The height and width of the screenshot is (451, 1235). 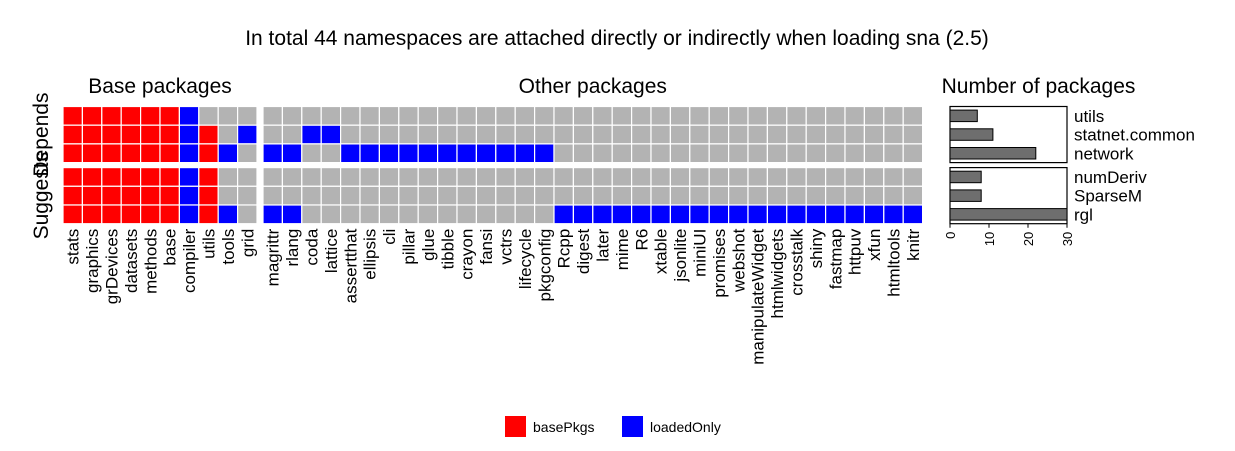 What do you see at coordinates (247, 243) in the screenshot?
I see `x-tick-label: grid` at bounding box center [247, 243].